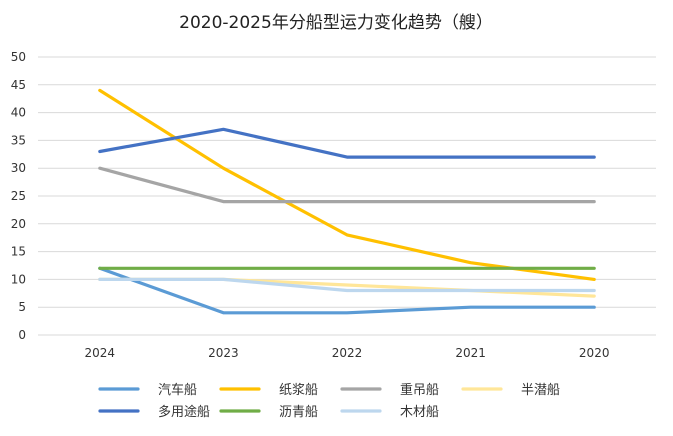 The image size is (673, 436). Describe the element at coordinates (154, 412) in the screenshot. I see `legend-item: 多用途船` at that location.